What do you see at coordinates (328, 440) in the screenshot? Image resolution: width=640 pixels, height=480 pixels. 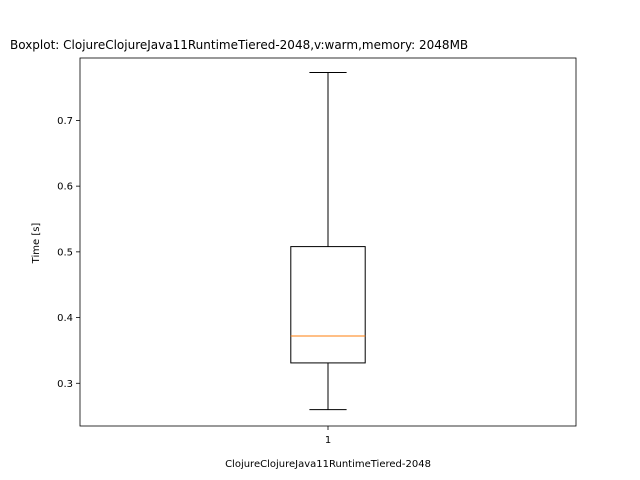 I see `x-tick-label: 1` at bounding box center [328, 440].